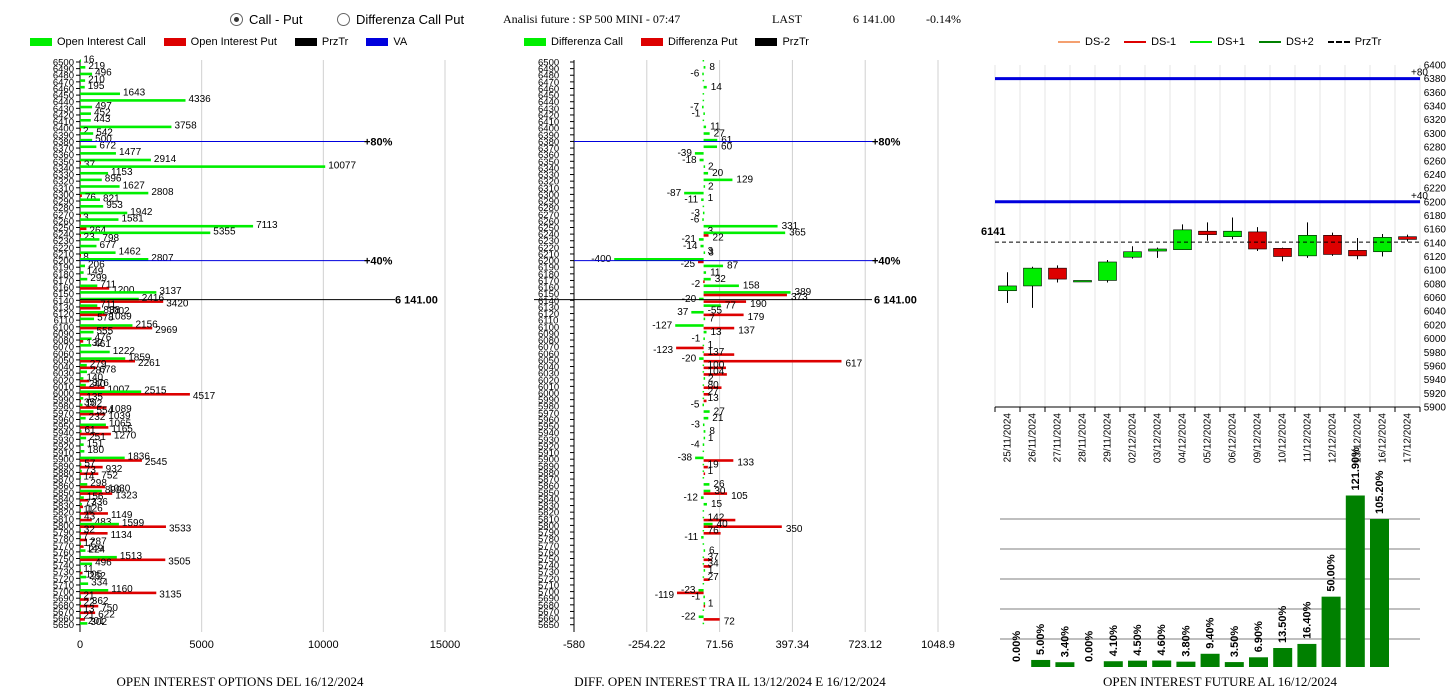 The image size is (1455, 694). What do you see at coordinates (63, 374) in the screenshot?
I see `strike-label: 6030` at bounding box center [63, 374].